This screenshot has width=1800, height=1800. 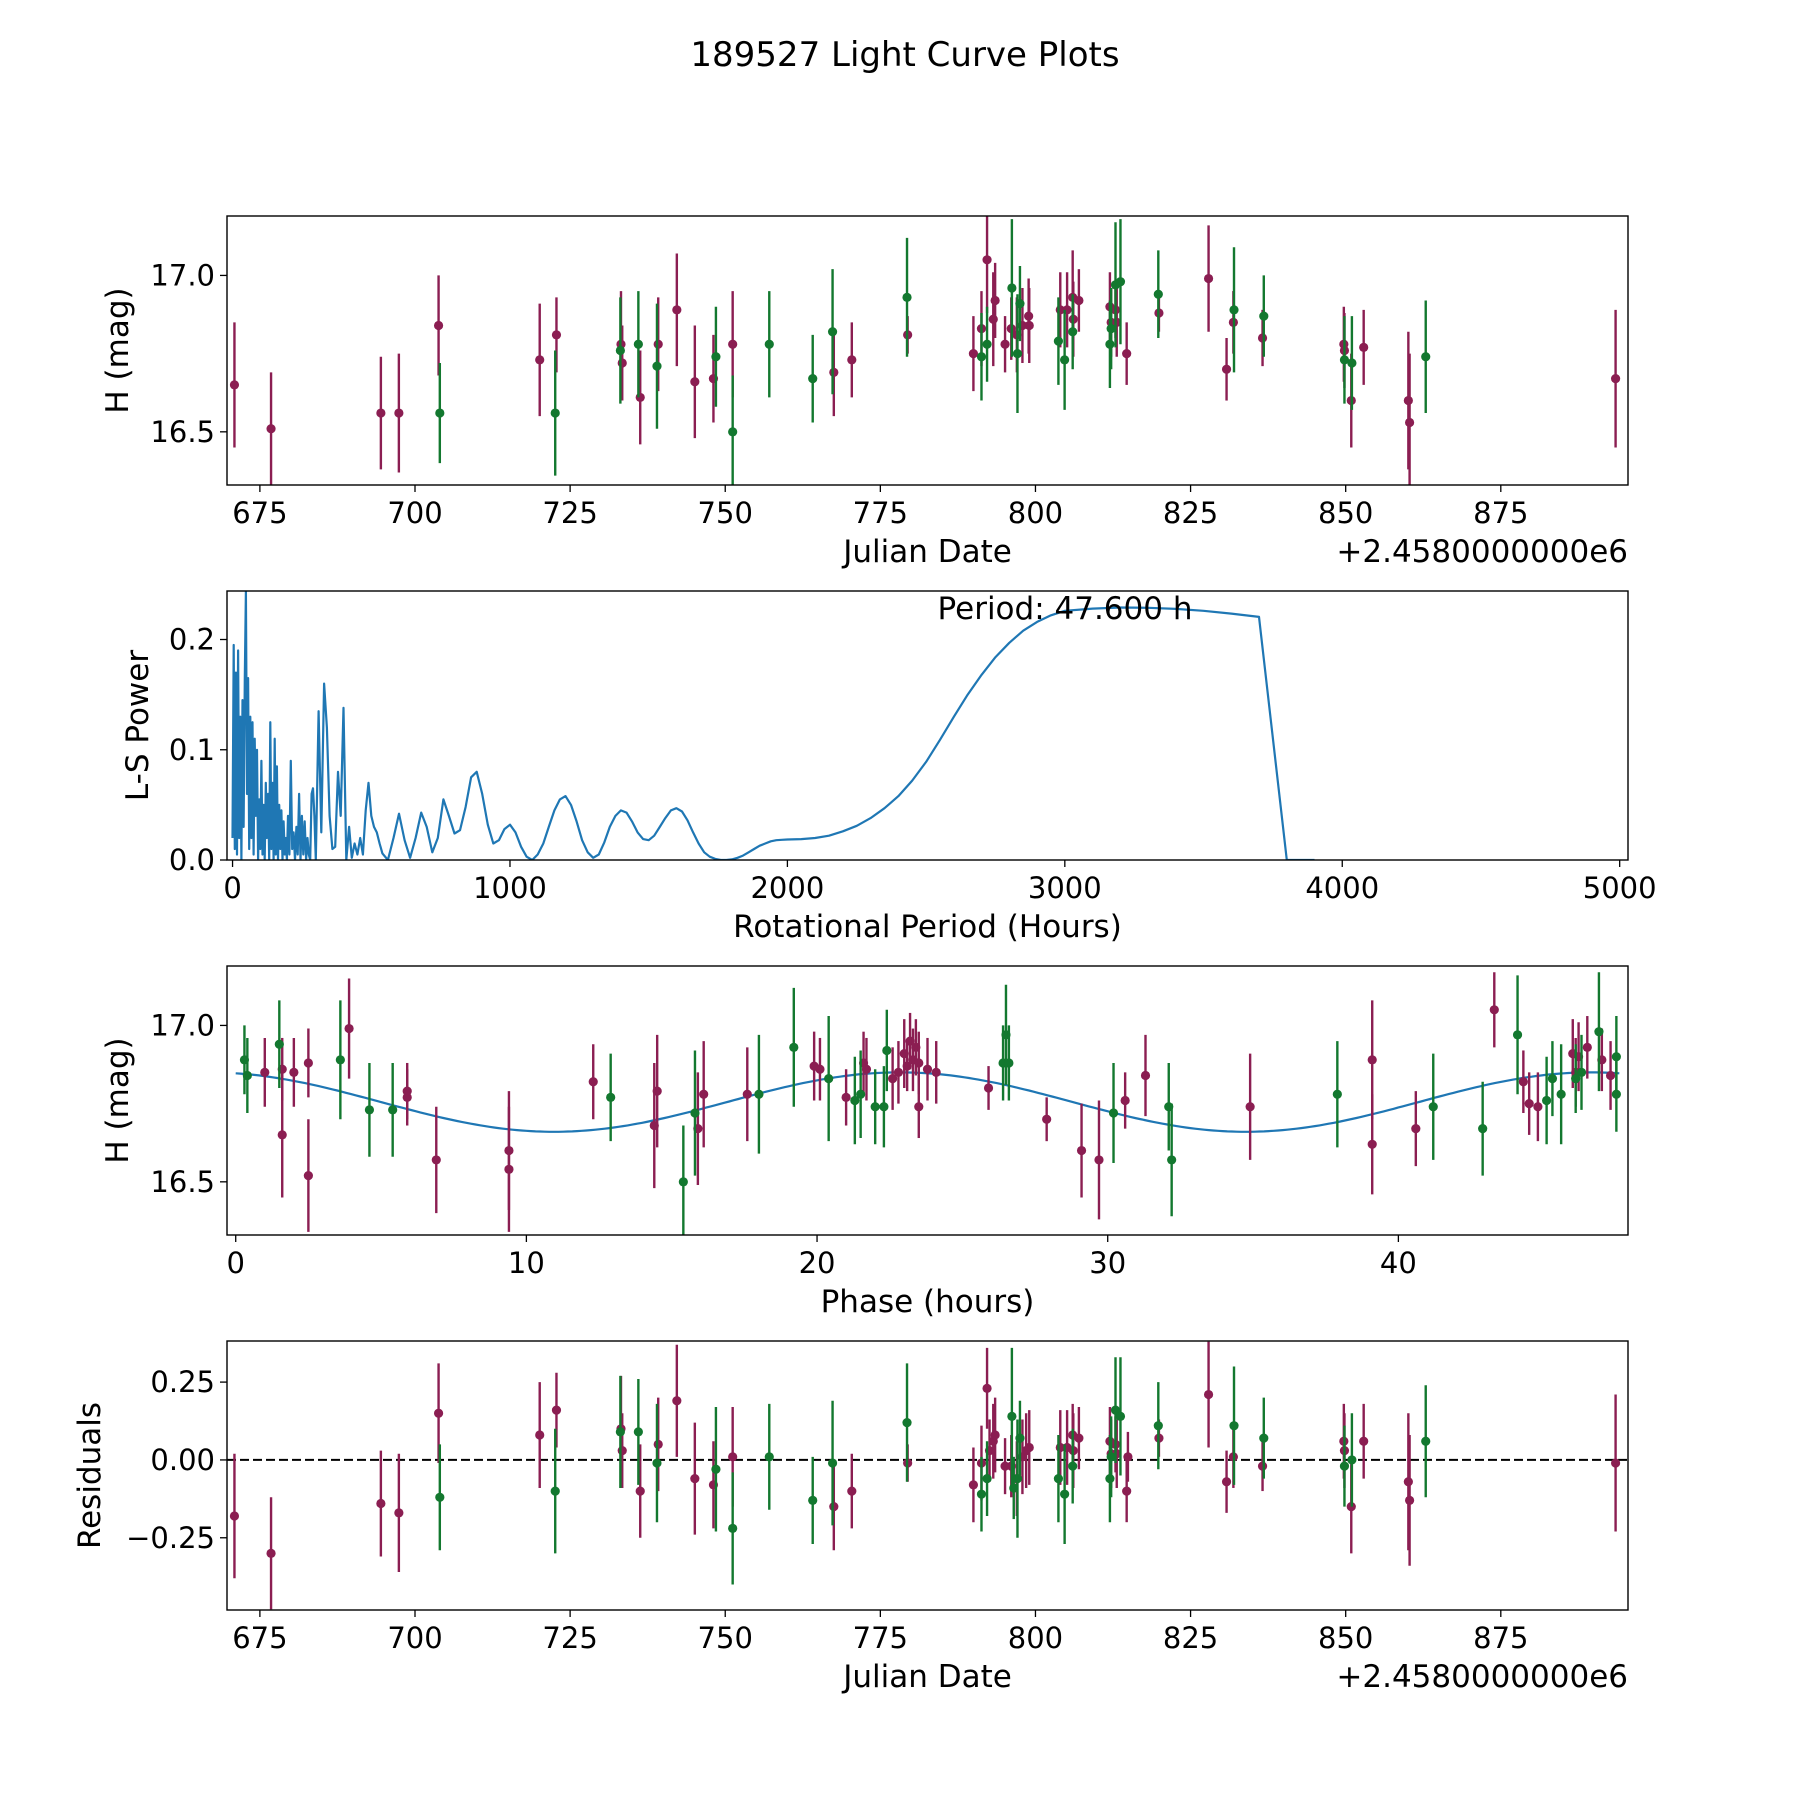 What do you see at coordinates (569, 513) in the screenshot?
I see `x-tick-label: 725` at bounding box center [569, 513].